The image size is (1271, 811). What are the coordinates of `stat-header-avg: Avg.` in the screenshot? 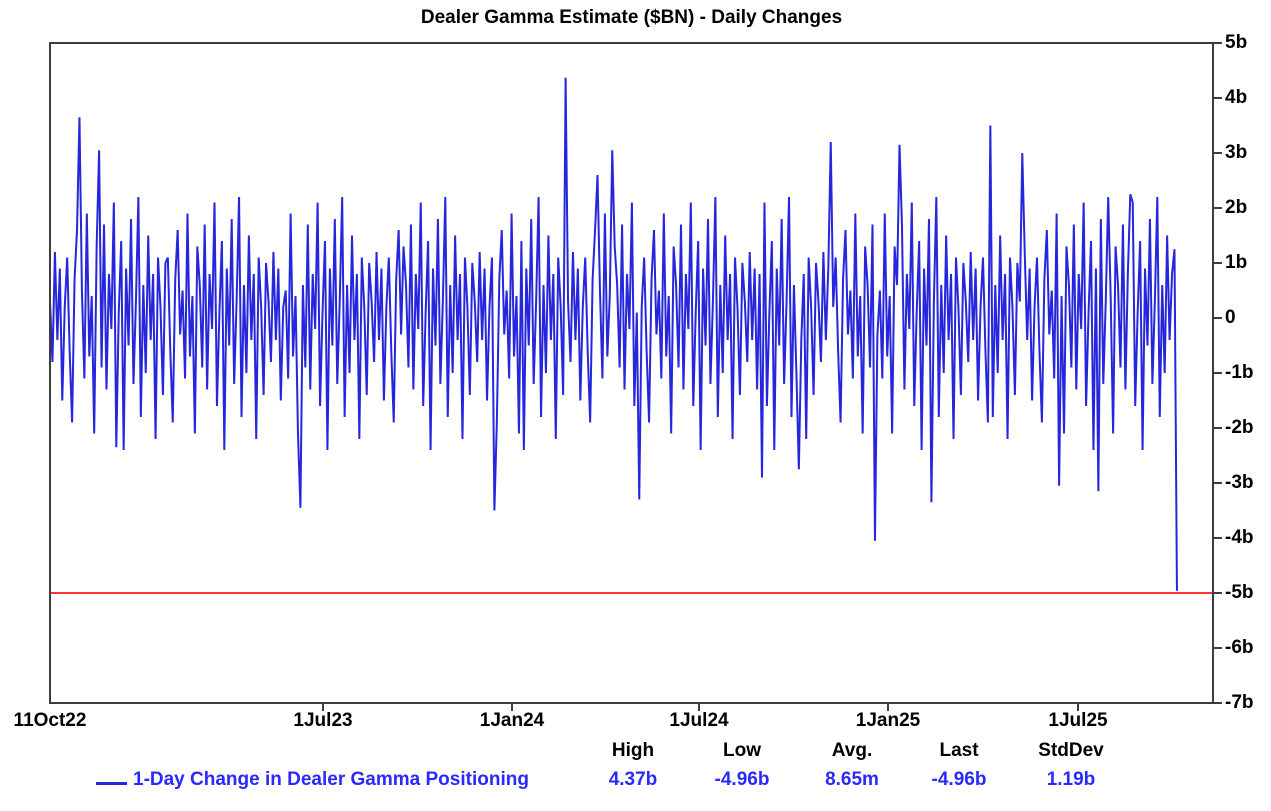 It's located at (852, 750).